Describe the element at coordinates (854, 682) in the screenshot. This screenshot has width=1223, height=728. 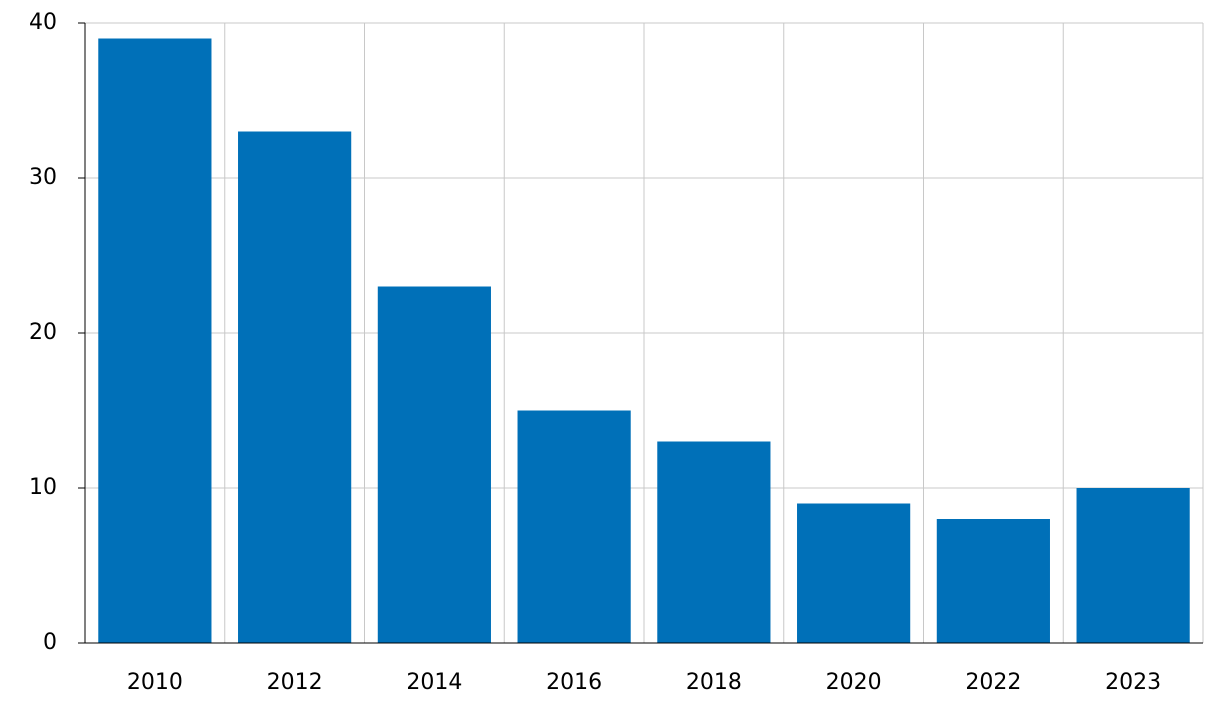
I see `x-tick-label: 2020` at that location.